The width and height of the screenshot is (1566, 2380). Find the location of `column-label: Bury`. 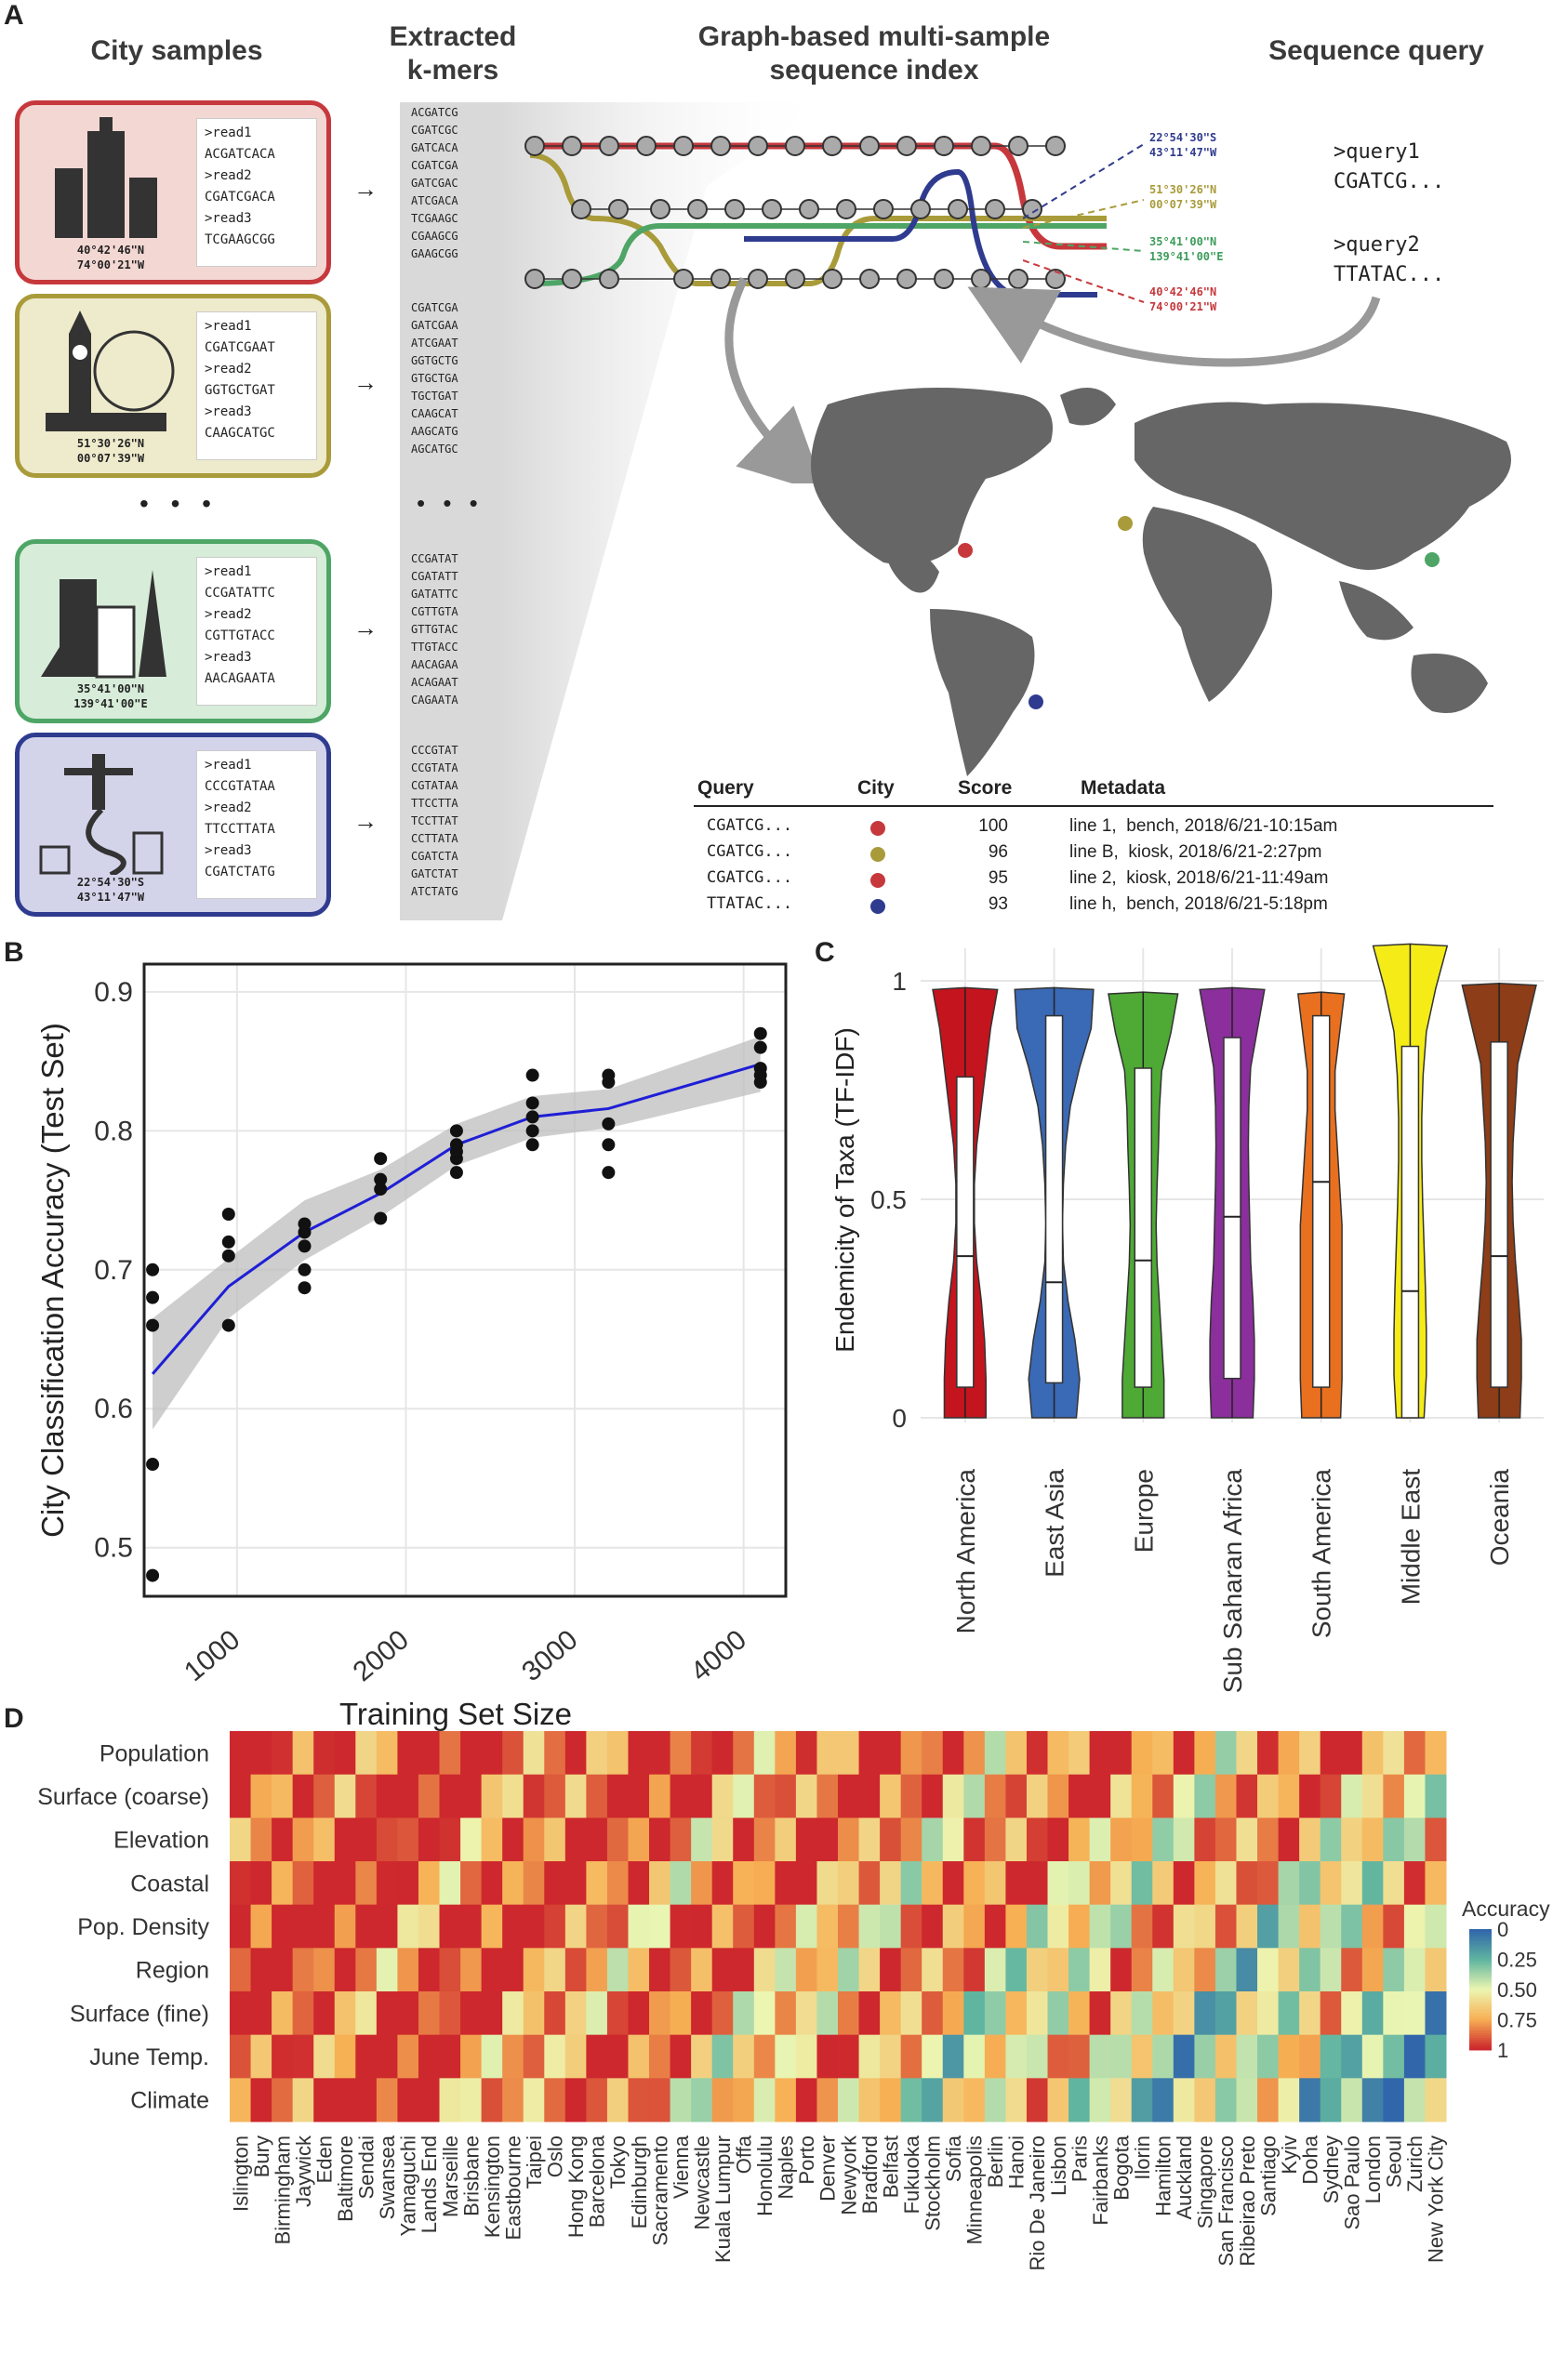

column-label: Bury is located at coordinates (261, 2156).